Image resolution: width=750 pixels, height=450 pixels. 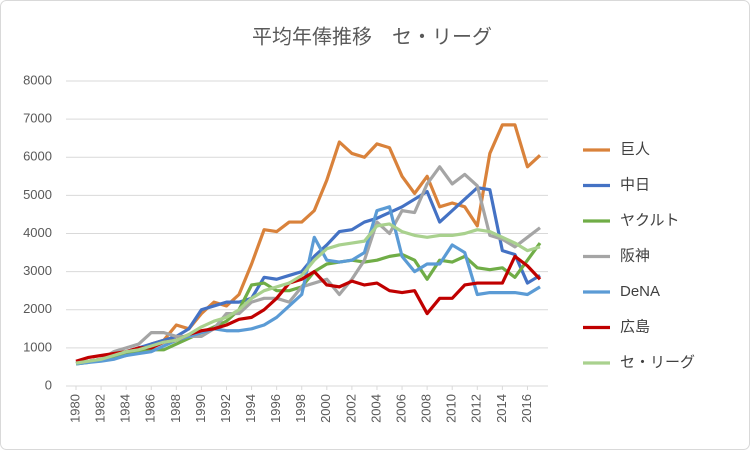 I want to click on x-tick-label: 2016, so click(x=526, y=408).